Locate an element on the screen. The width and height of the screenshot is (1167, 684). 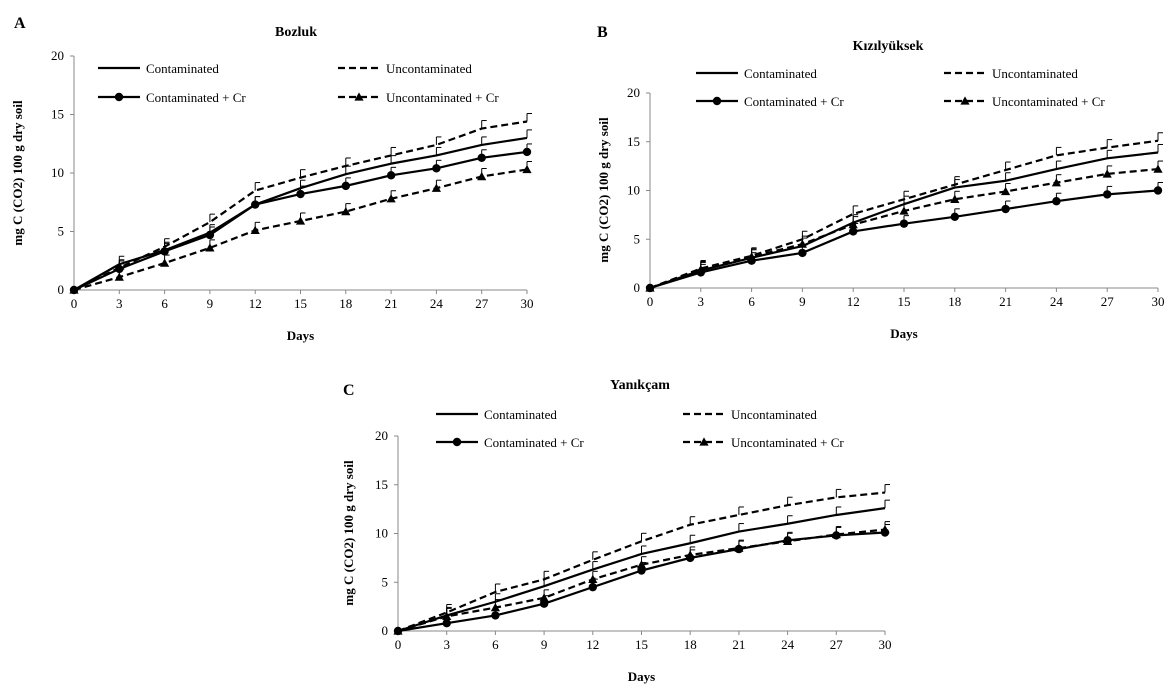
panel-b-ytick-label: 0 is located at coordinates (637, 287).